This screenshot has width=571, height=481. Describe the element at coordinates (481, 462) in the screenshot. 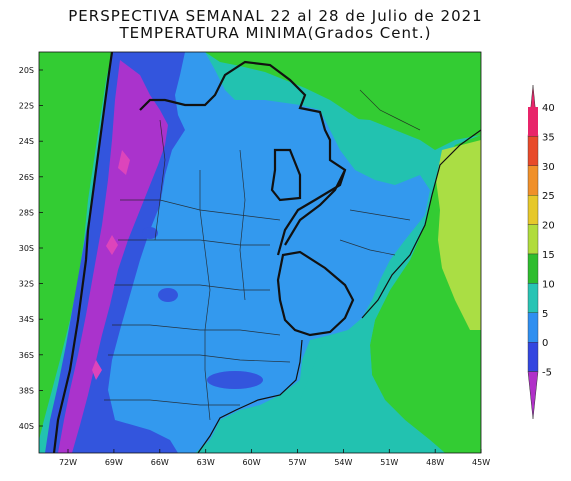

I see `lon-tick-label: 45W` at that location.